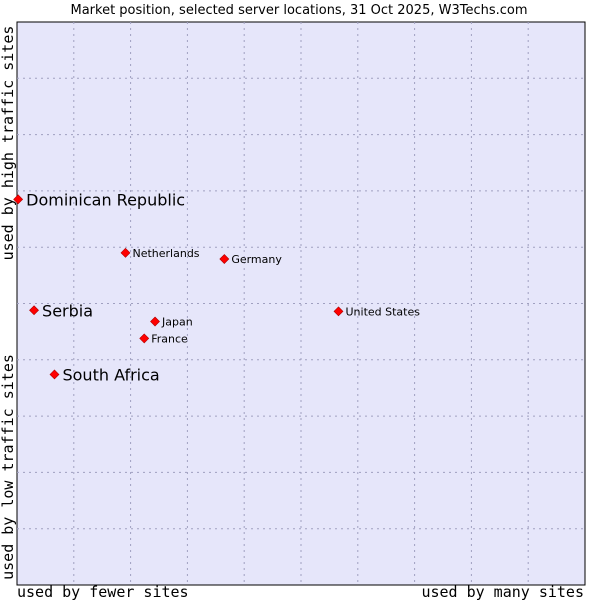 The image size is (600, 600). What do you see at coordinates (103, 591) in the screenshot?
I see `x-axis-label-left: used by fewer sites` at bounding box center [103, 591].